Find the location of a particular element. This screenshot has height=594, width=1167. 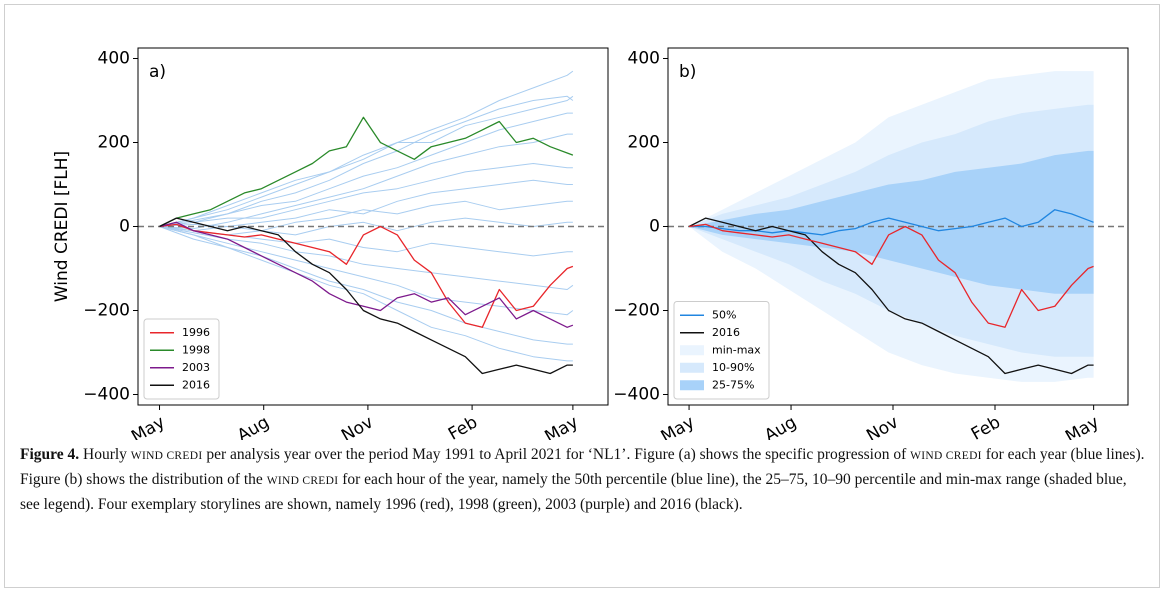

legend-label: min-max is located at coordinates (736, 349).